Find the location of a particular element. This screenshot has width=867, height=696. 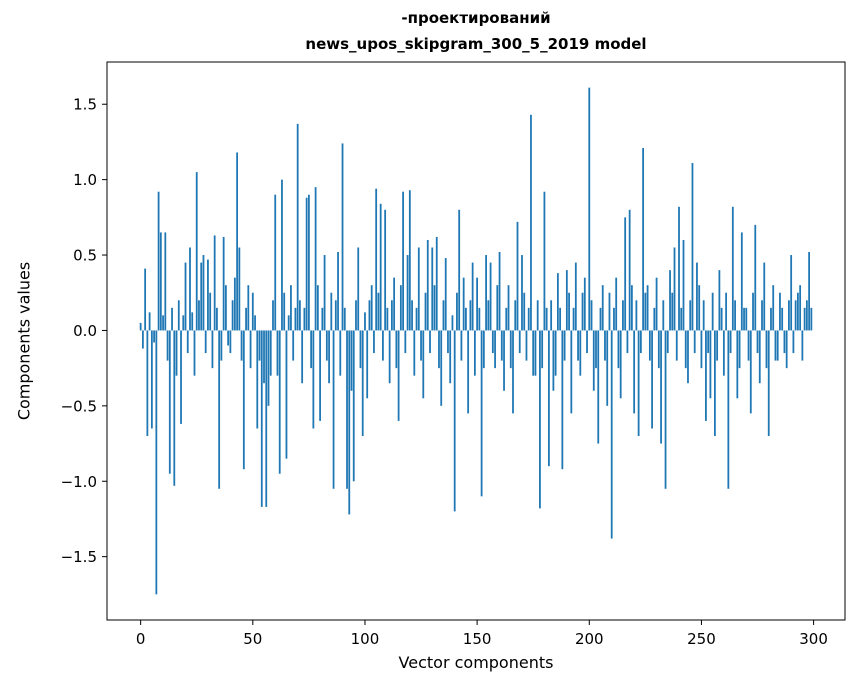

x-tick-label: 50 is located at coordinates (252, 639).